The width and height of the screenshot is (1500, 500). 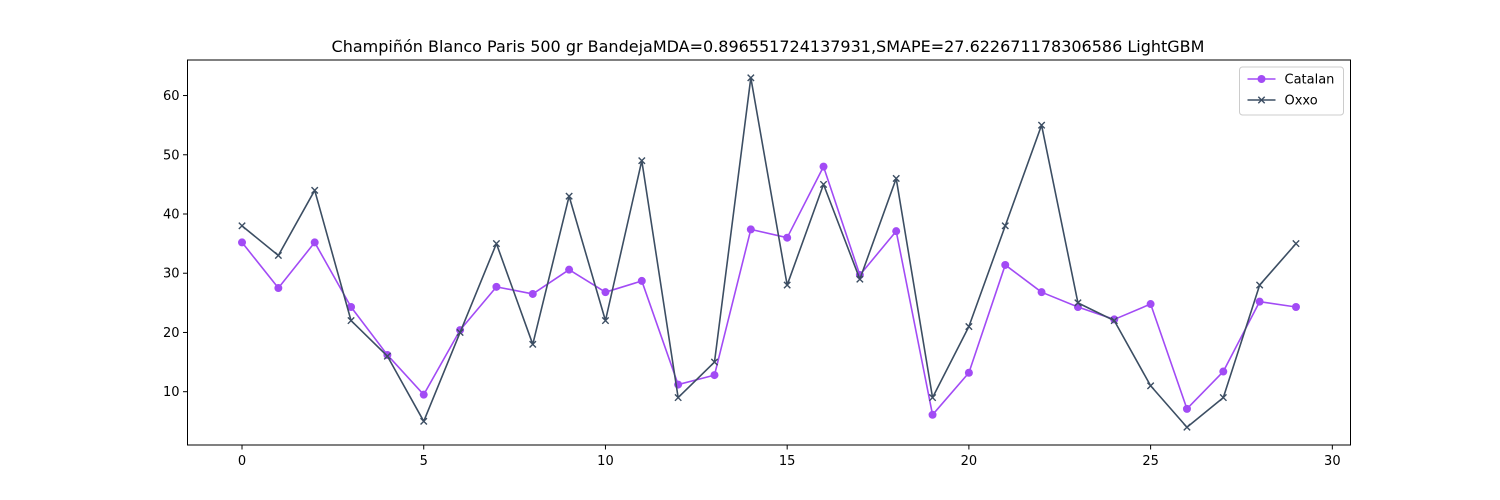 What do you see at coordinates (1261, 100) in the screenshot?
I see `legend-marker-oxxo` at bounding box center [1261, 100].